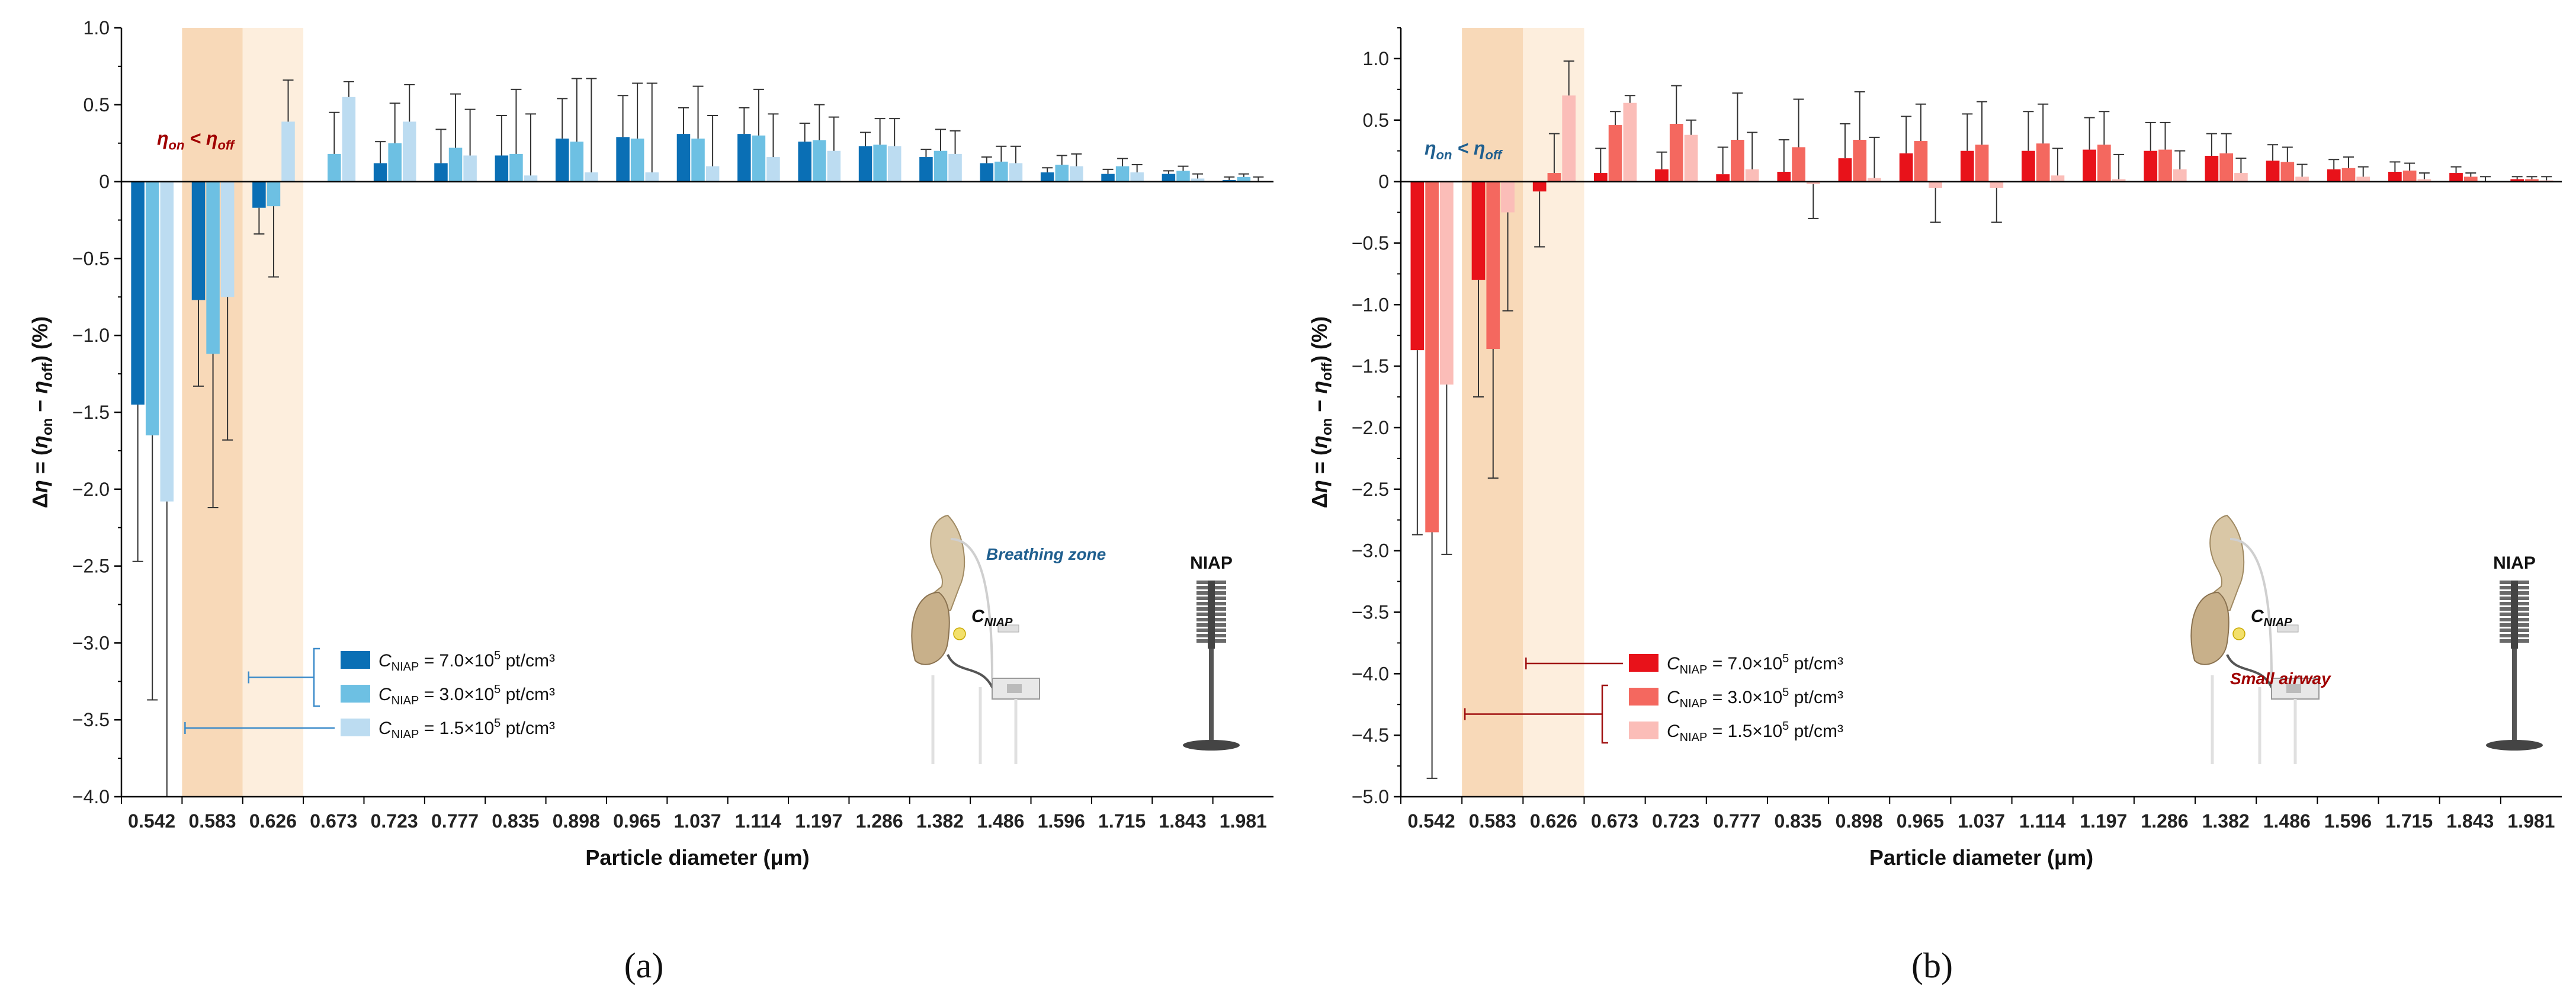  I want to click on tube-icon, so click(976, 671).